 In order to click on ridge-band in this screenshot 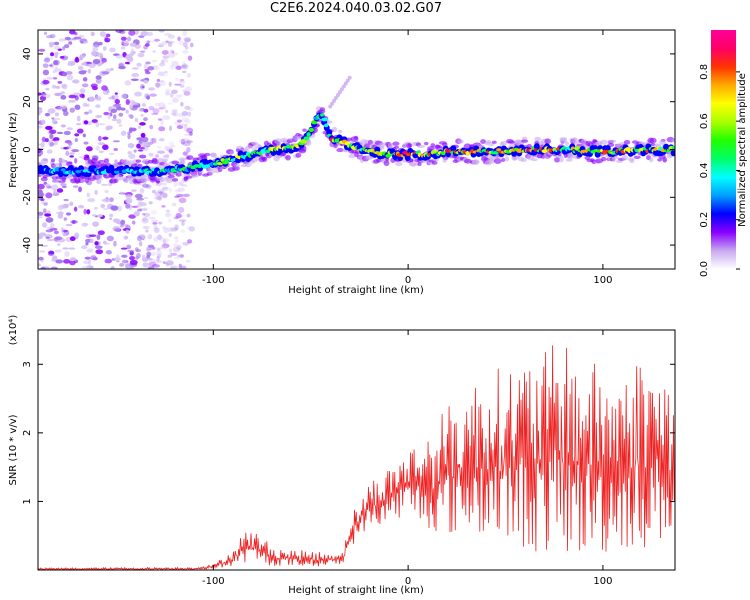, I will do `click(672, 153)`.